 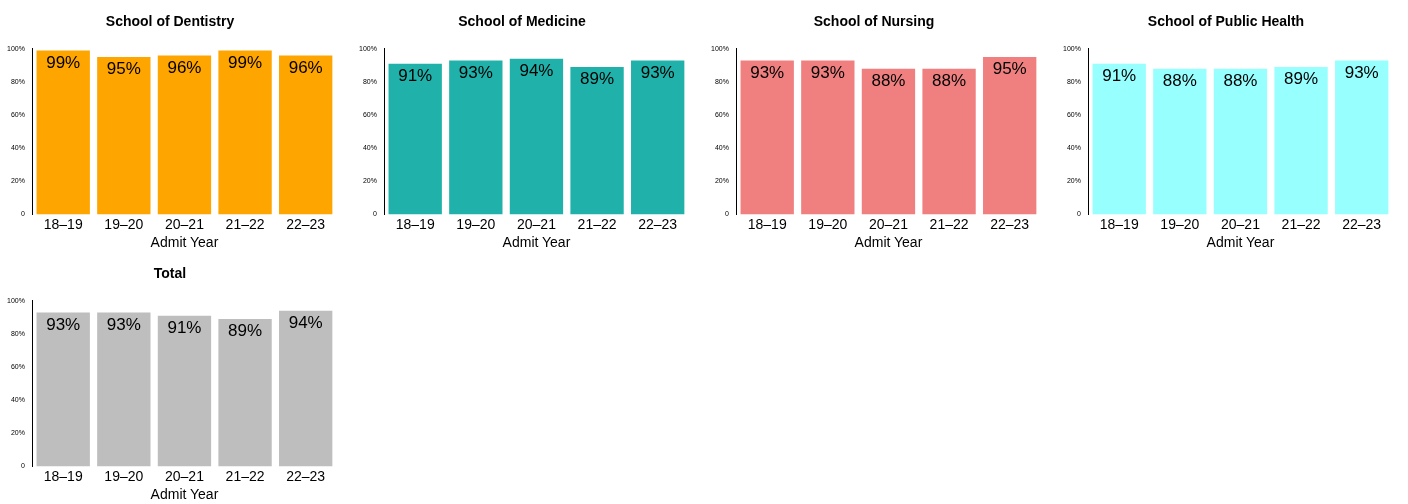 What do you see at coordinates (170, 21) in the screenshot?
I see `chart-title: School of Dentistry` at bounding box center [170, 21].